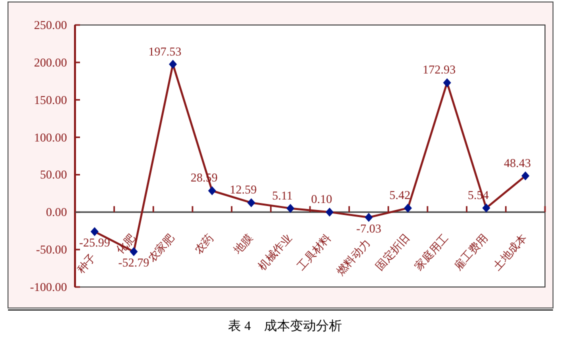  What do you see at coordinates (134, 263) in the screenshot?
I see `data-label: -52.79` at bounding box center [134, 263].